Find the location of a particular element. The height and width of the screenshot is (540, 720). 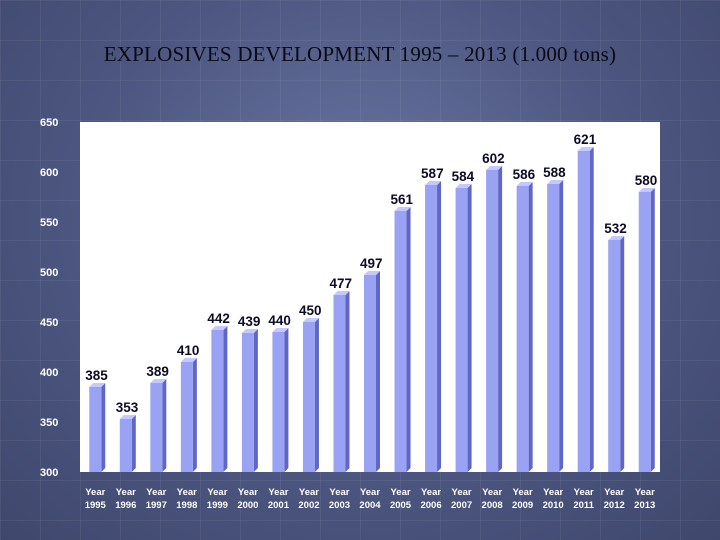

data-label: 587 is located at coordinates (432, 173).